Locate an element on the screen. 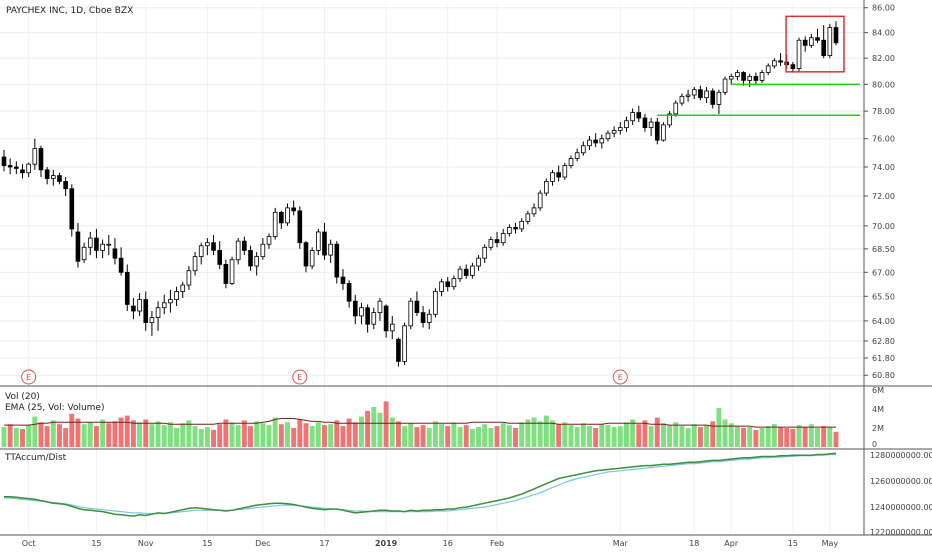  earnings-marker is located at coordinates (300, 377).